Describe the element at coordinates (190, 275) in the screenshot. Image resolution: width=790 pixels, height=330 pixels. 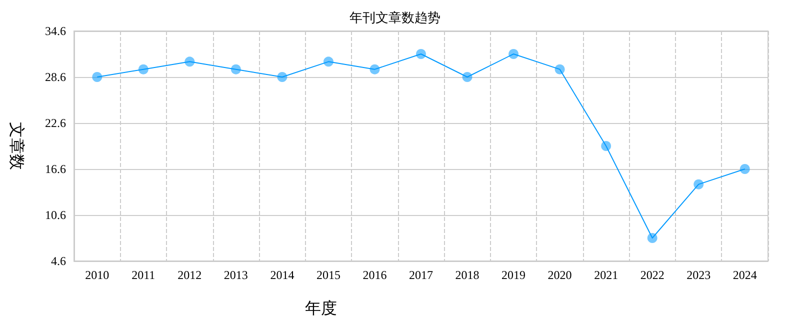
I see `x-tick-label: 2012` at that location.